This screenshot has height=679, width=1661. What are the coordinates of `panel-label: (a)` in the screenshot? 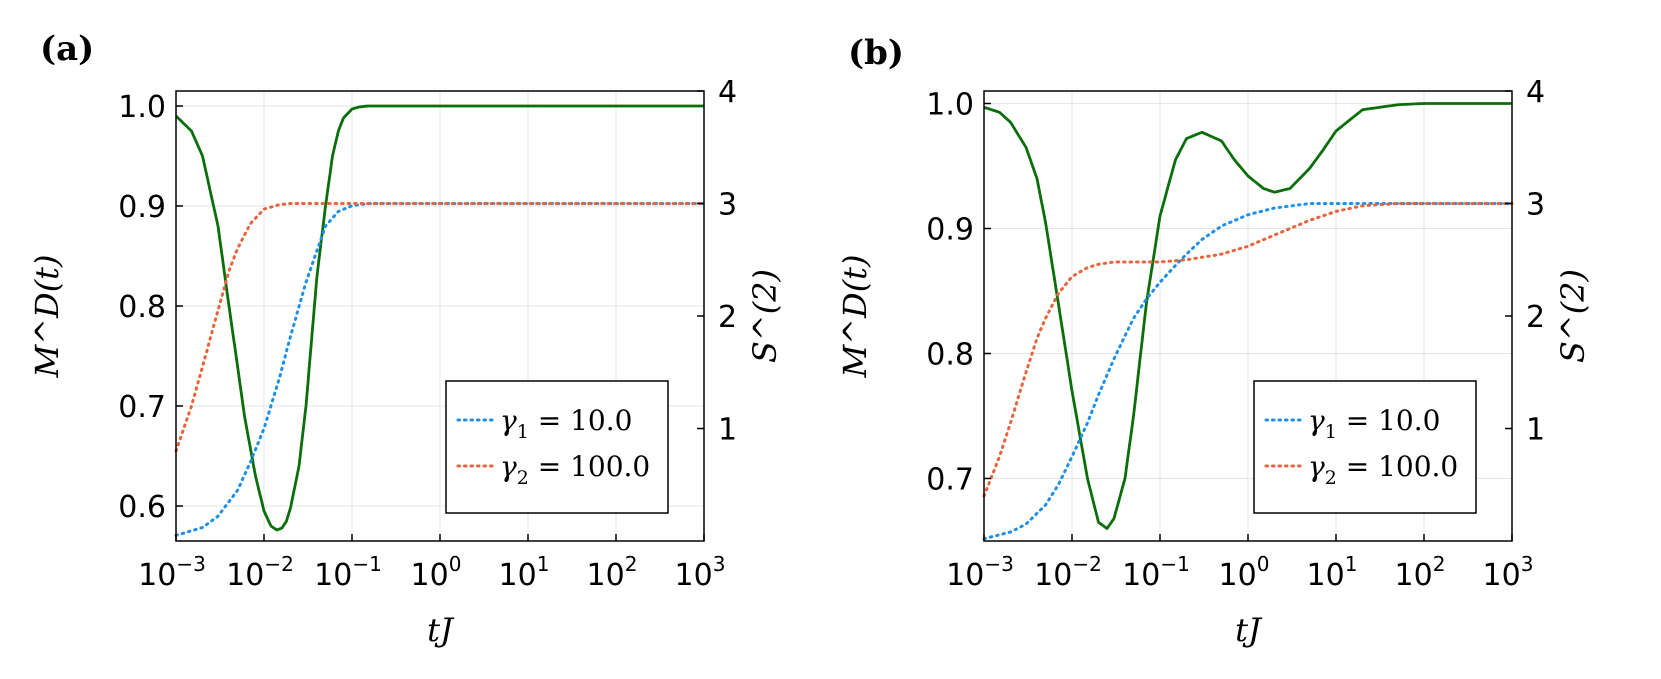 It's located at (67, 49).